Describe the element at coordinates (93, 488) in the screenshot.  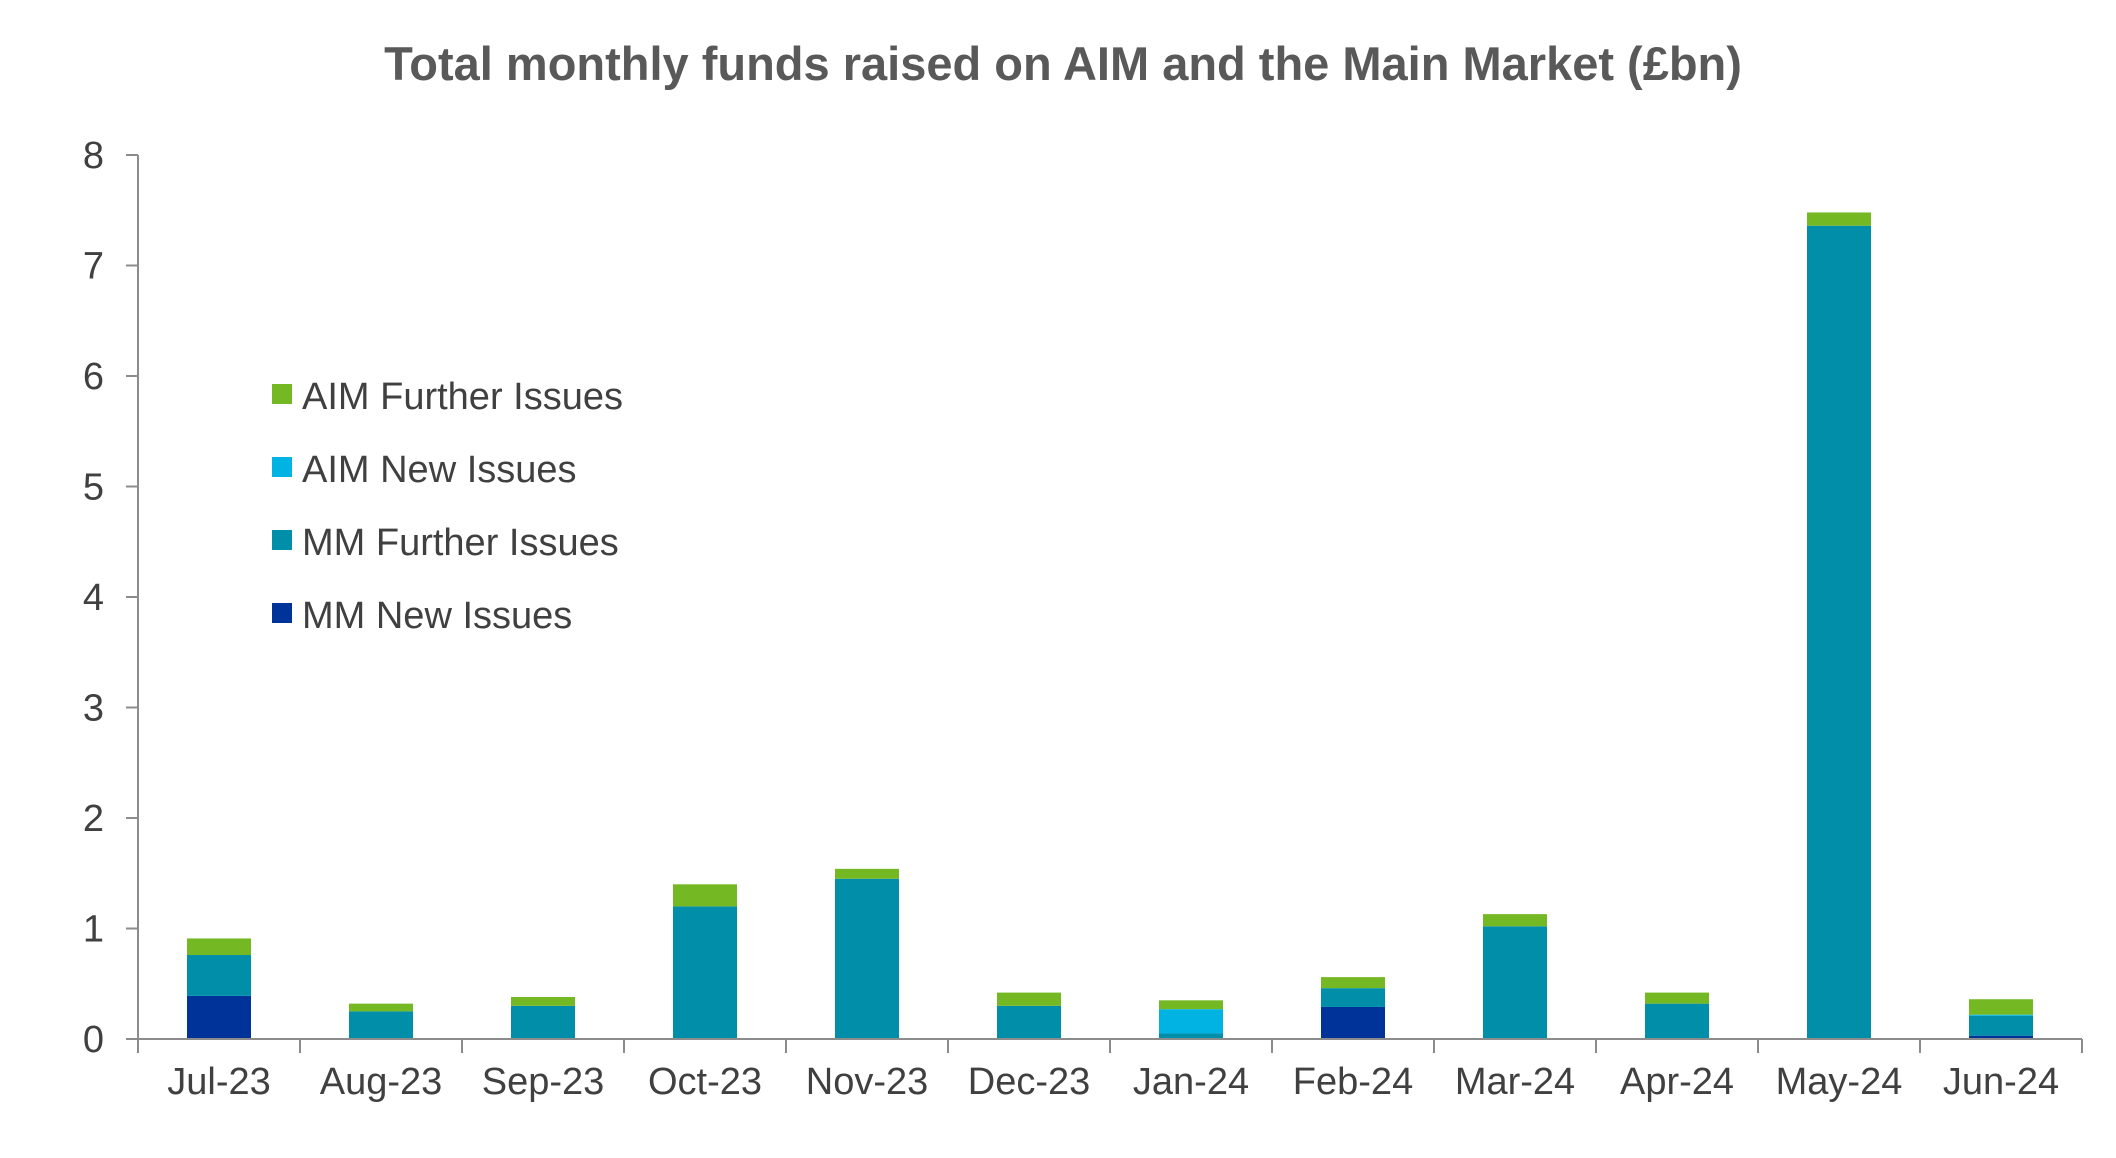
I see `y-tick-label: 5` at that location.